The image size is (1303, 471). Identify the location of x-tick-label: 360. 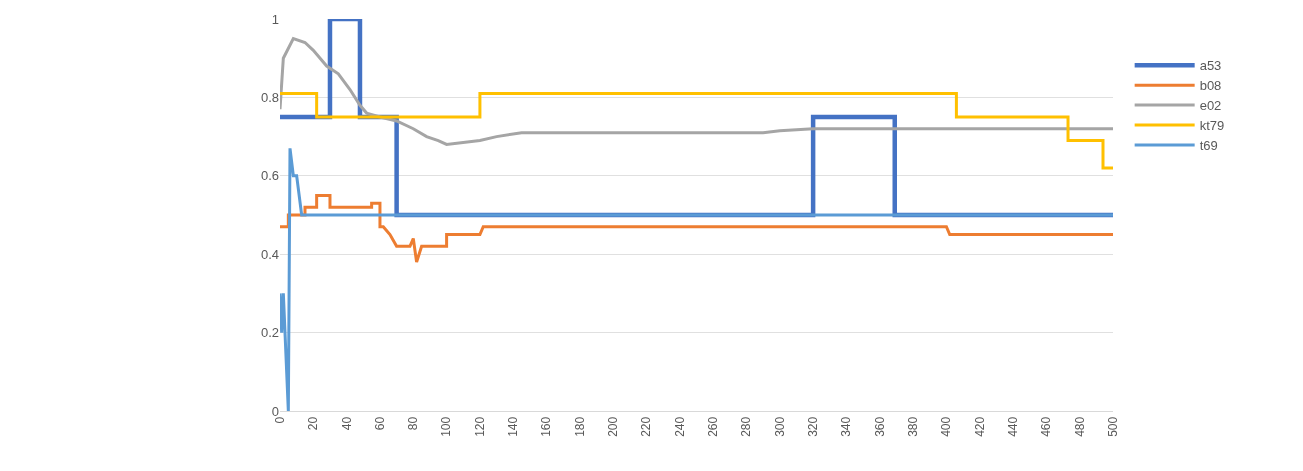
(879, 426).